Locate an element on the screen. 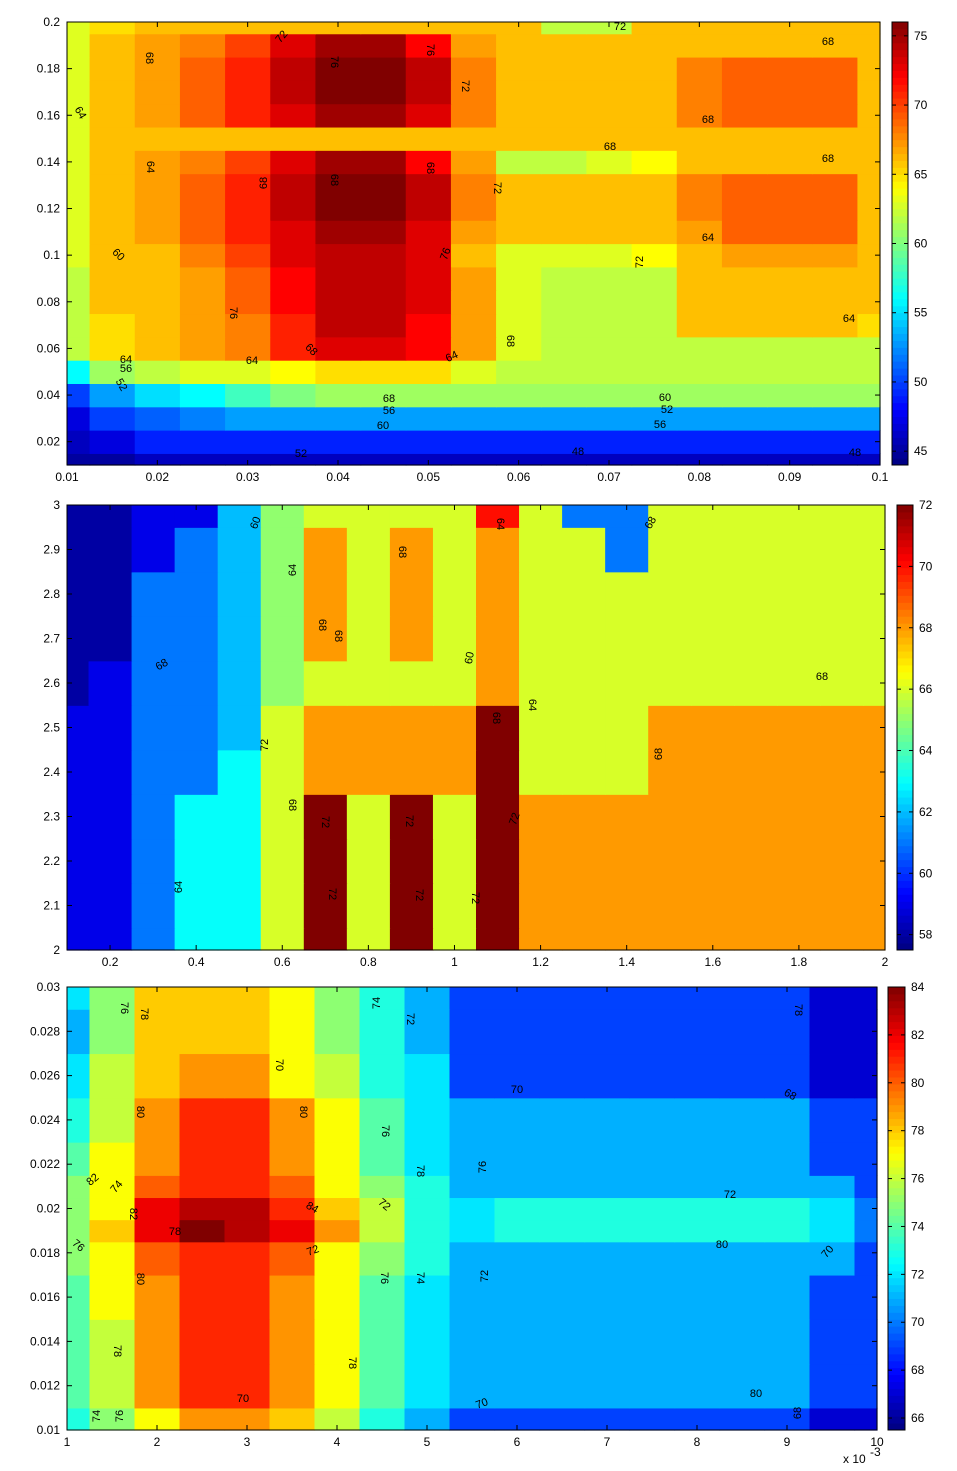 Image resolution: width=957 pixels, height=1471 pixels. contour-label: 60 is located at coordinates (665, 398).